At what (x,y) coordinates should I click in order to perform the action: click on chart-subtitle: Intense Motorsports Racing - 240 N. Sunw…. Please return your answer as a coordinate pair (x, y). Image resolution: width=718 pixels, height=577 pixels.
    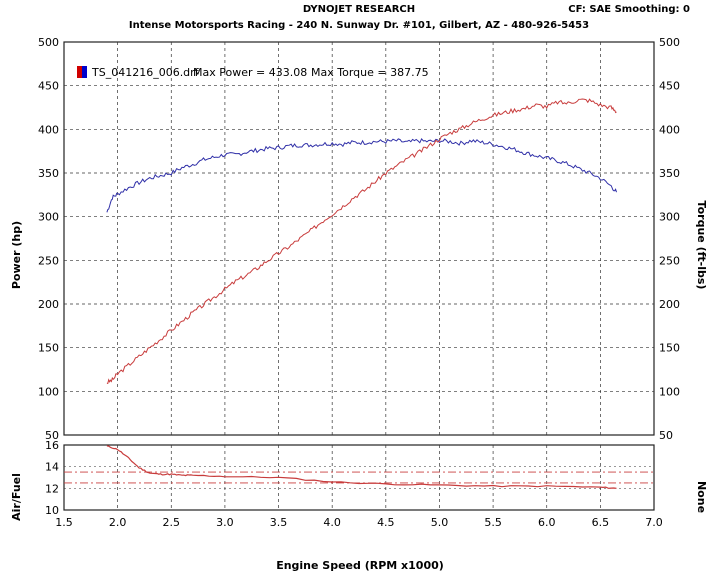
    Looking at the image, I should click on (359, 25).